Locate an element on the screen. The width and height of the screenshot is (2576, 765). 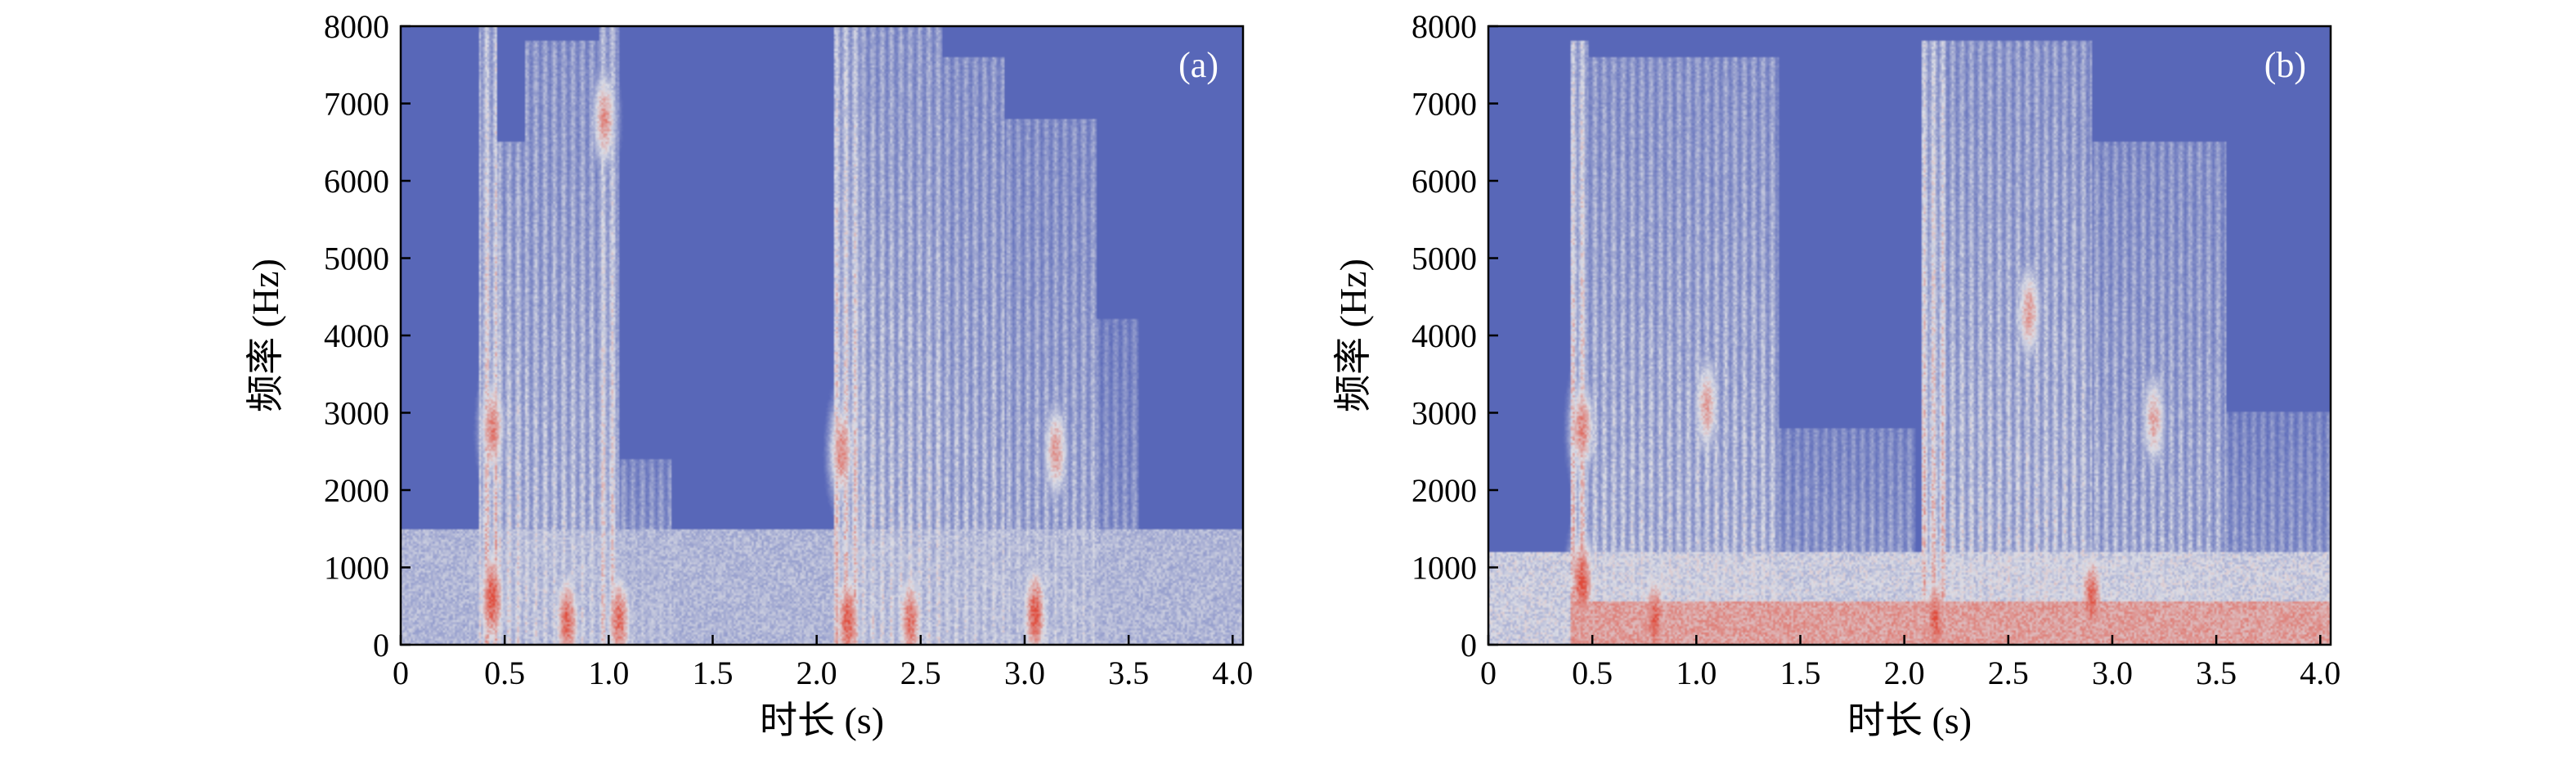
x-axis-title-b: 时长 (s) is located at coordinates (1909, 721).